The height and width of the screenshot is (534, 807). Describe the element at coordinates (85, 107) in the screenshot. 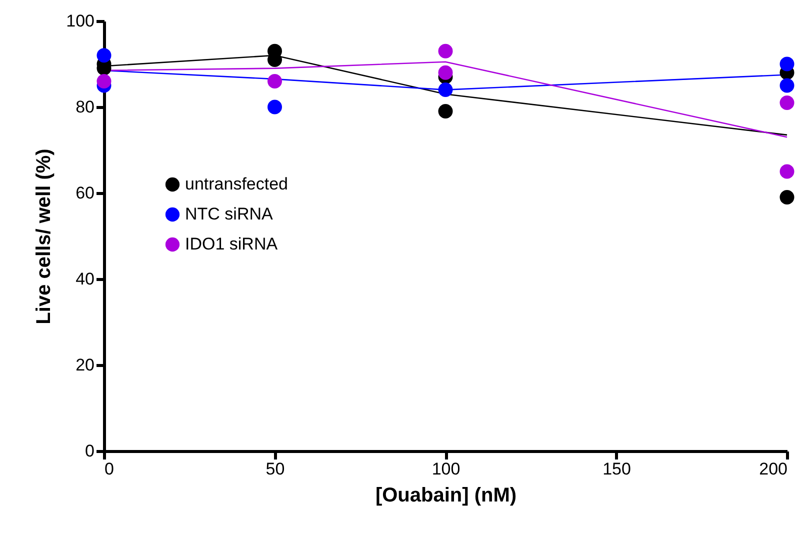

I see `y-tick-label: 80` at that location.